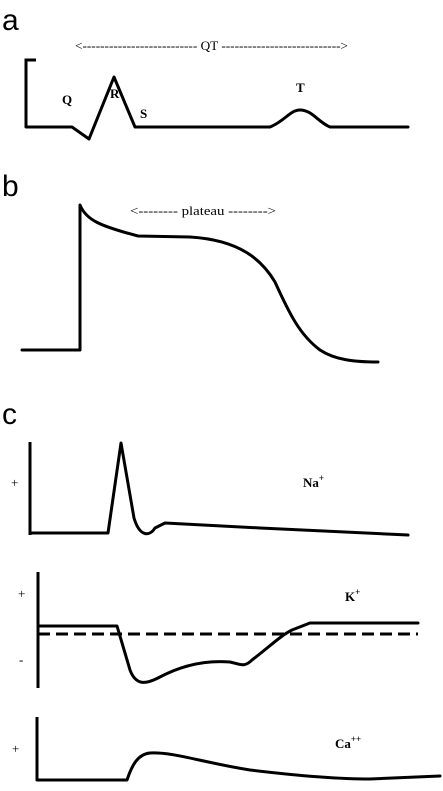 The width and height of the screenshot is (443, 791). Describe the element at coordinates (21, 659) in the screenshot. I see `potassium-sign-negative: -` at that location.